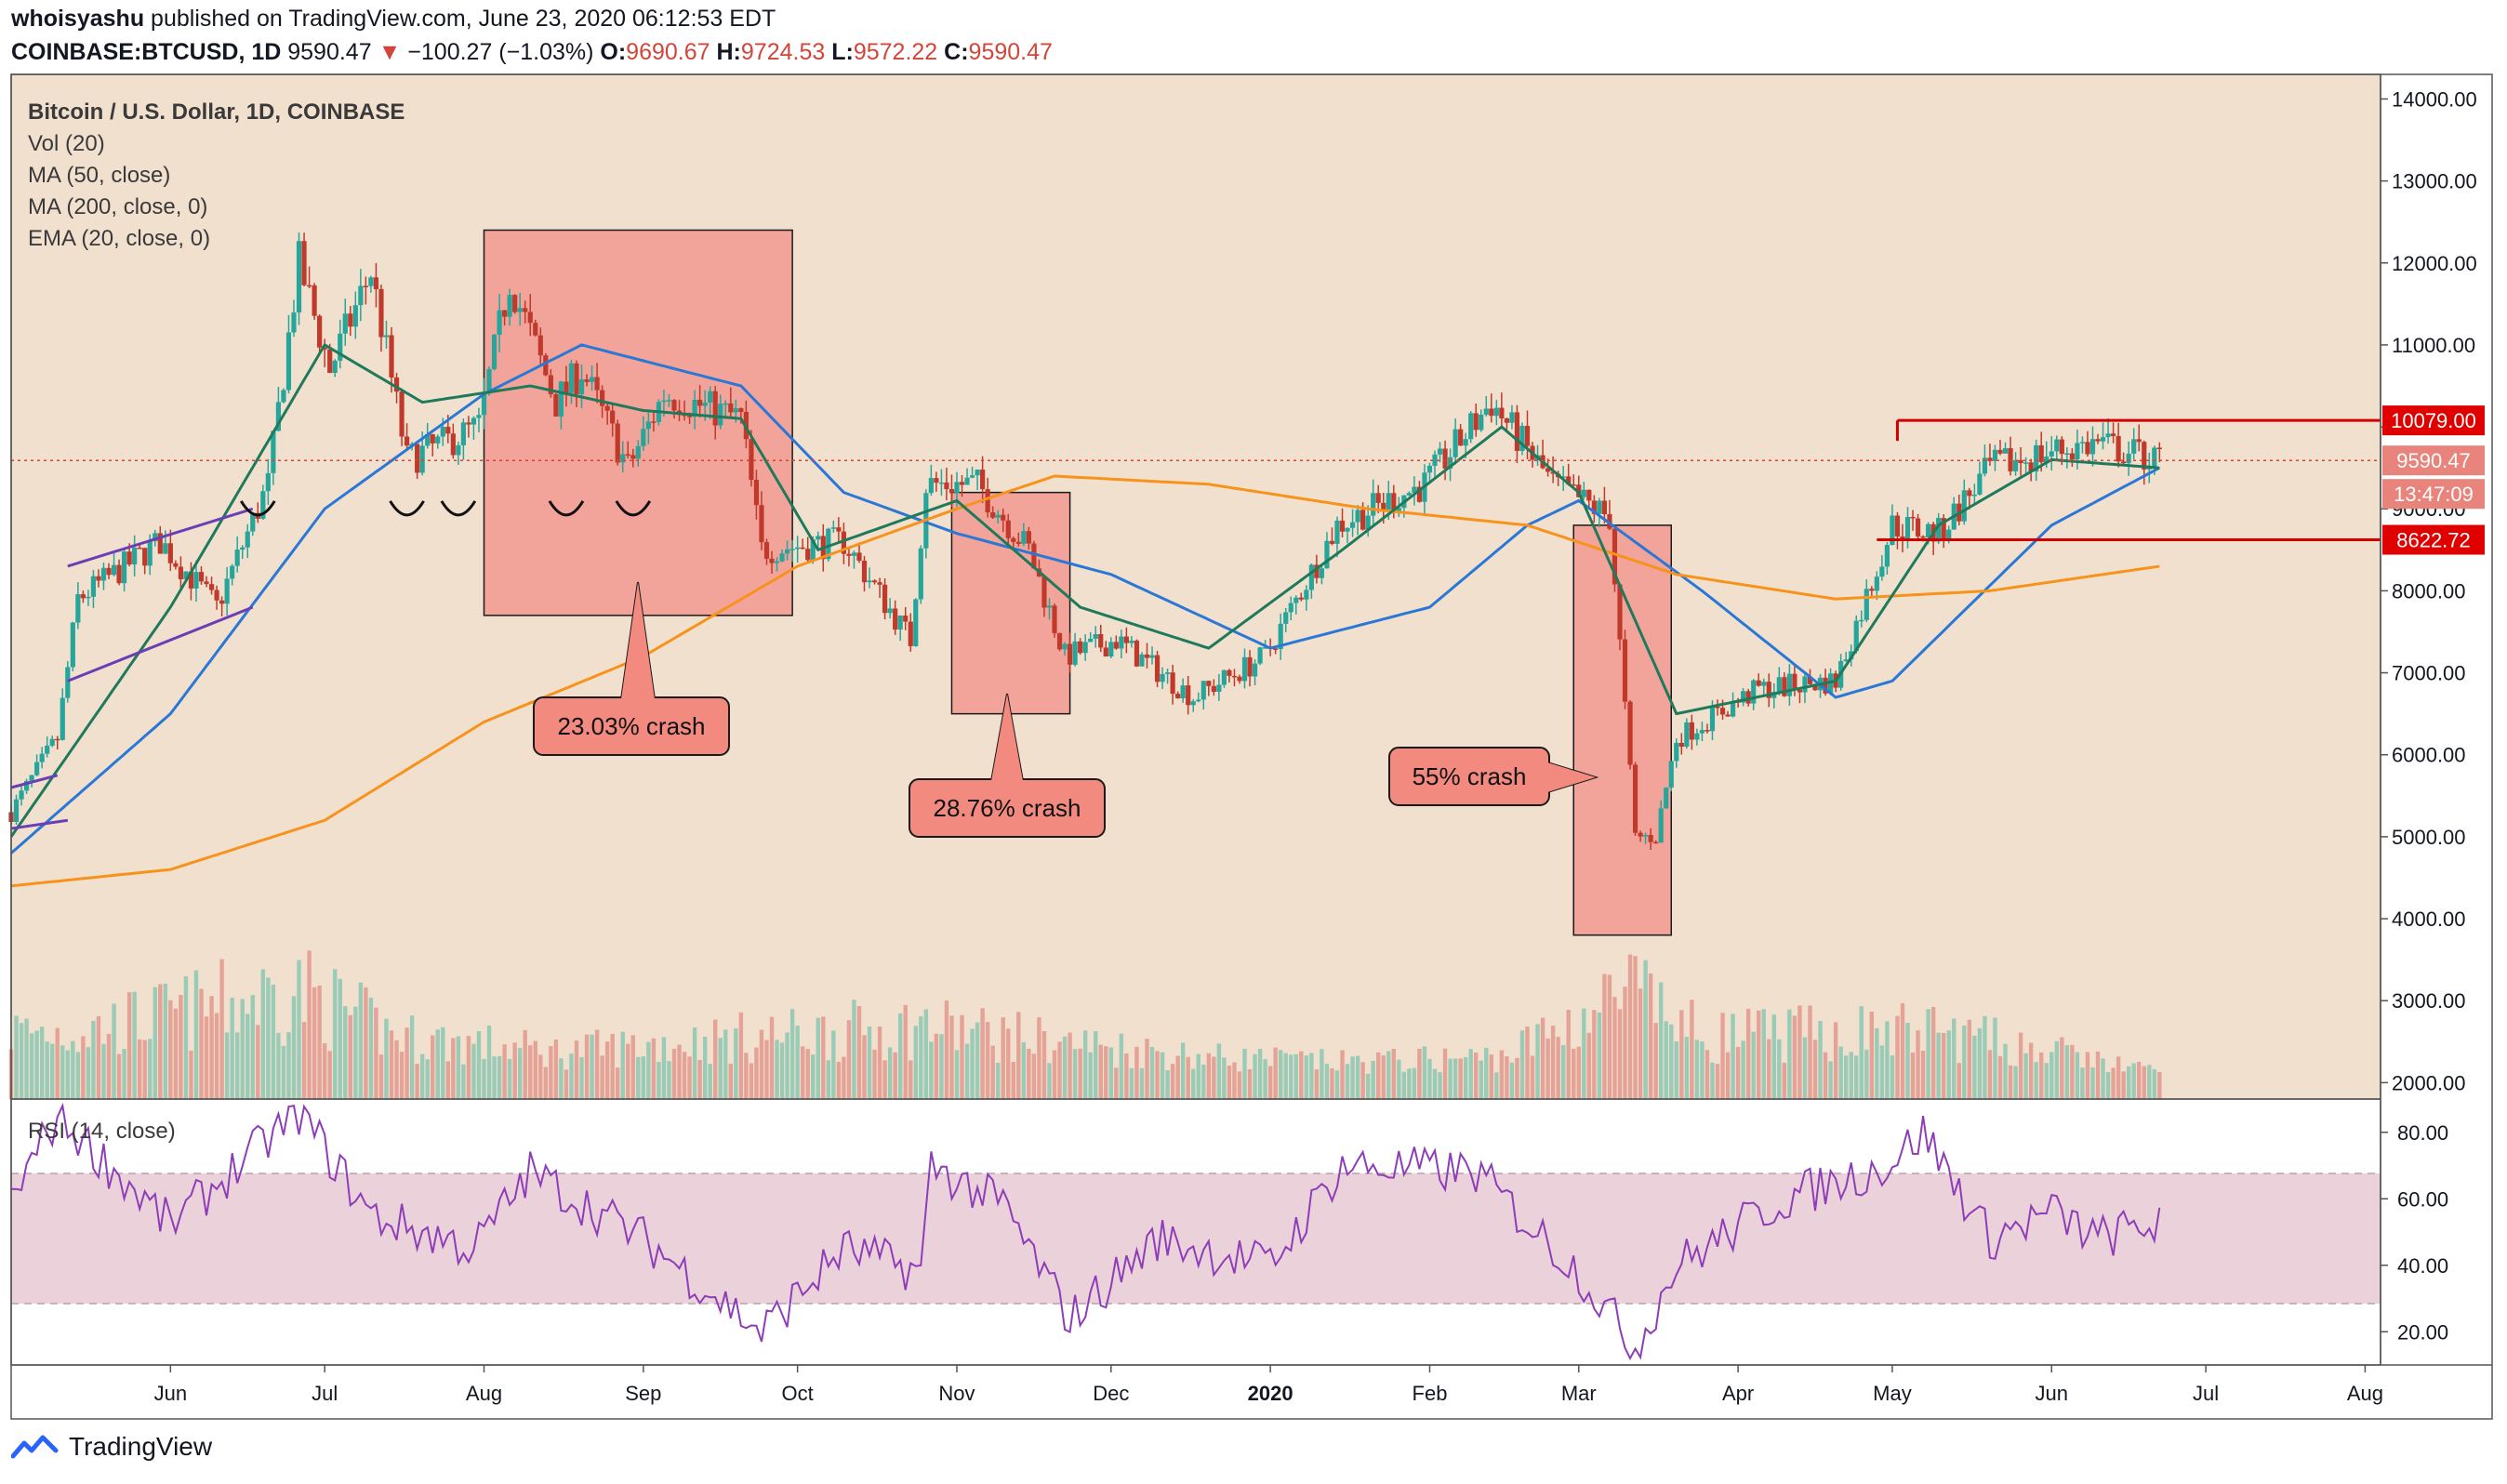 The image size is (2507, 1484). What do you see at coordinates (1738, 1393) in the screenshot?
I see `time-tick-label: Apr` at bounding box center [1738, 1393].